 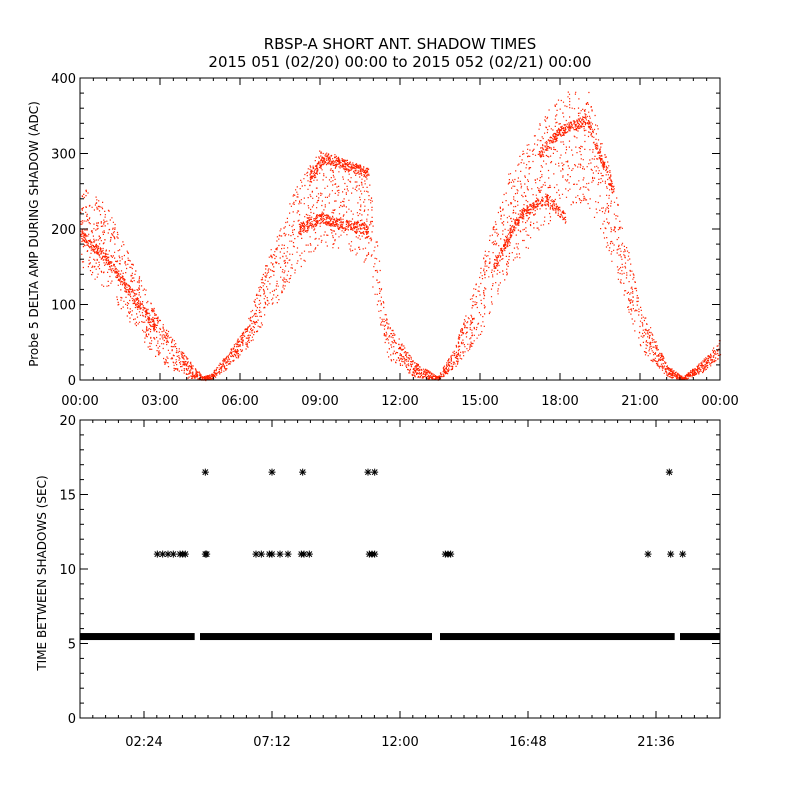 What do you see at coordinates (319, 401) in the screenshot?
I see `delta-amp-x-tick-label: 09:00` at bounding box center [319, 401].